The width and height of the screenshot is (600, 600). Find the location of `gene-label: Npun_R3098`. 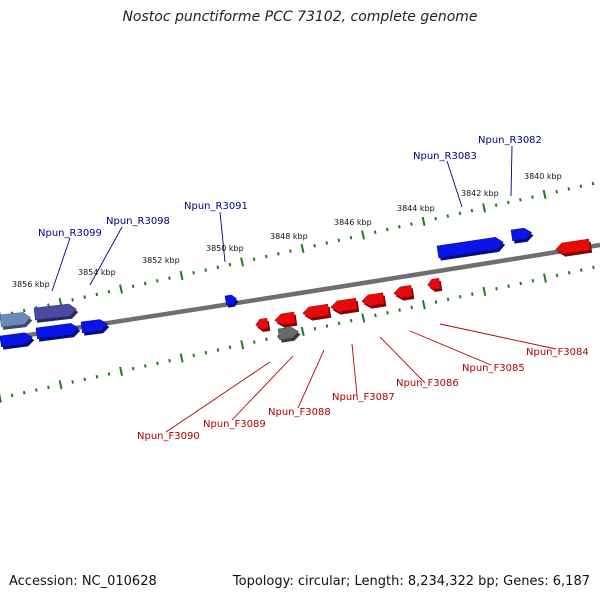

gene-label: Npun_R3098 is located at coordinates (138, 221).